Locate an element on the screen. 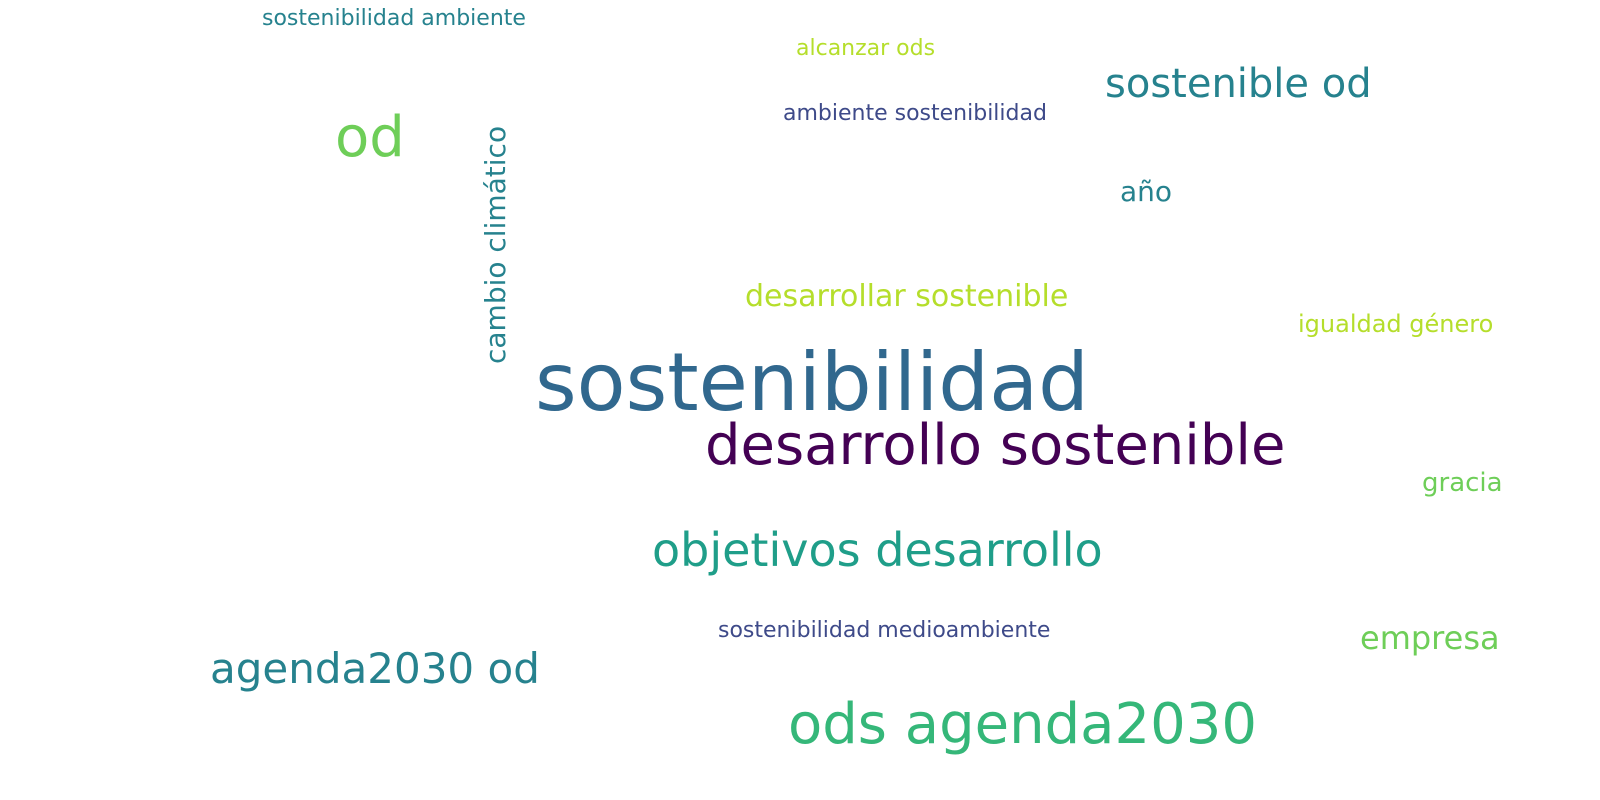 The width and height of the screenshot is (1600, 800). word-agenda2030-od: agenda2030 od is located at coordinates (375, 668).